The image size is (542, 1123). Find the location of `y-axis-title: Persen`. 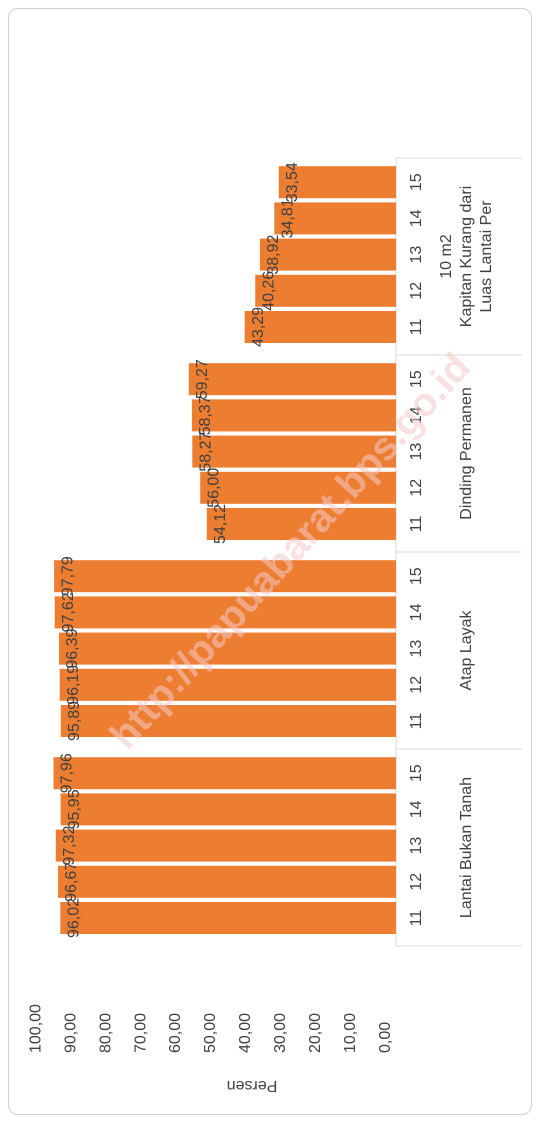

y-axis-title: Persen is located at coordinates (252, 1085).